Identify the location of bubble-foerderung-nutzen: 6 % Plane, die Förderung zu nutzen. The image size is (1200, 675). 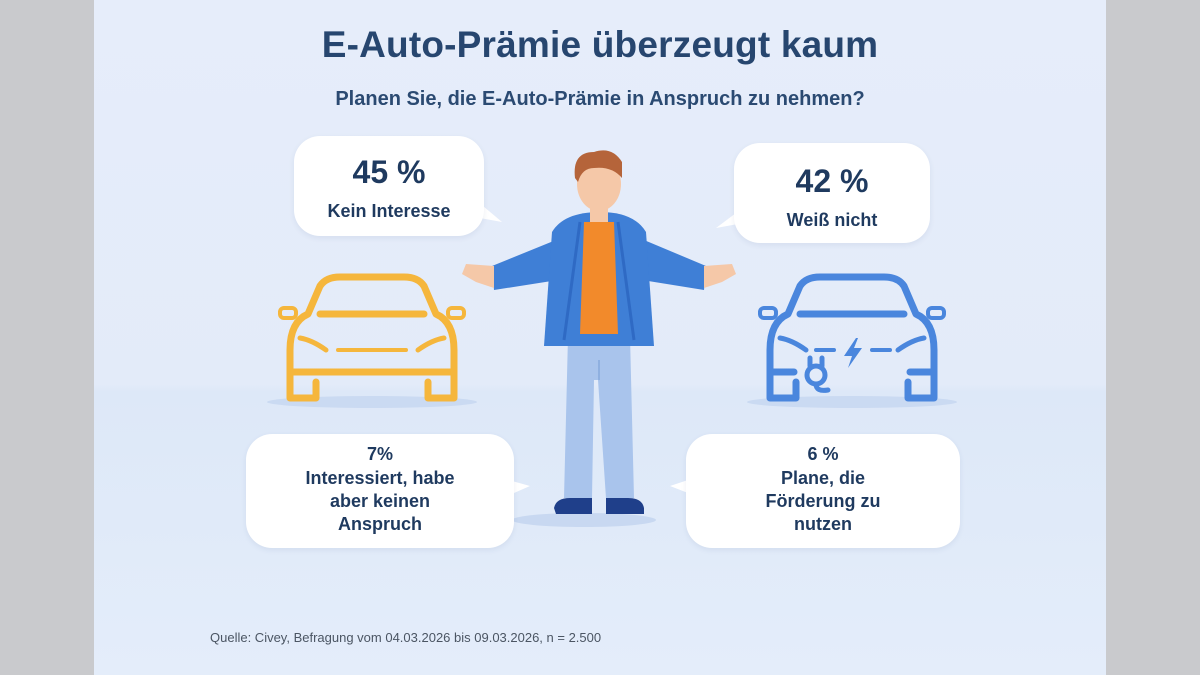
(823, 491).